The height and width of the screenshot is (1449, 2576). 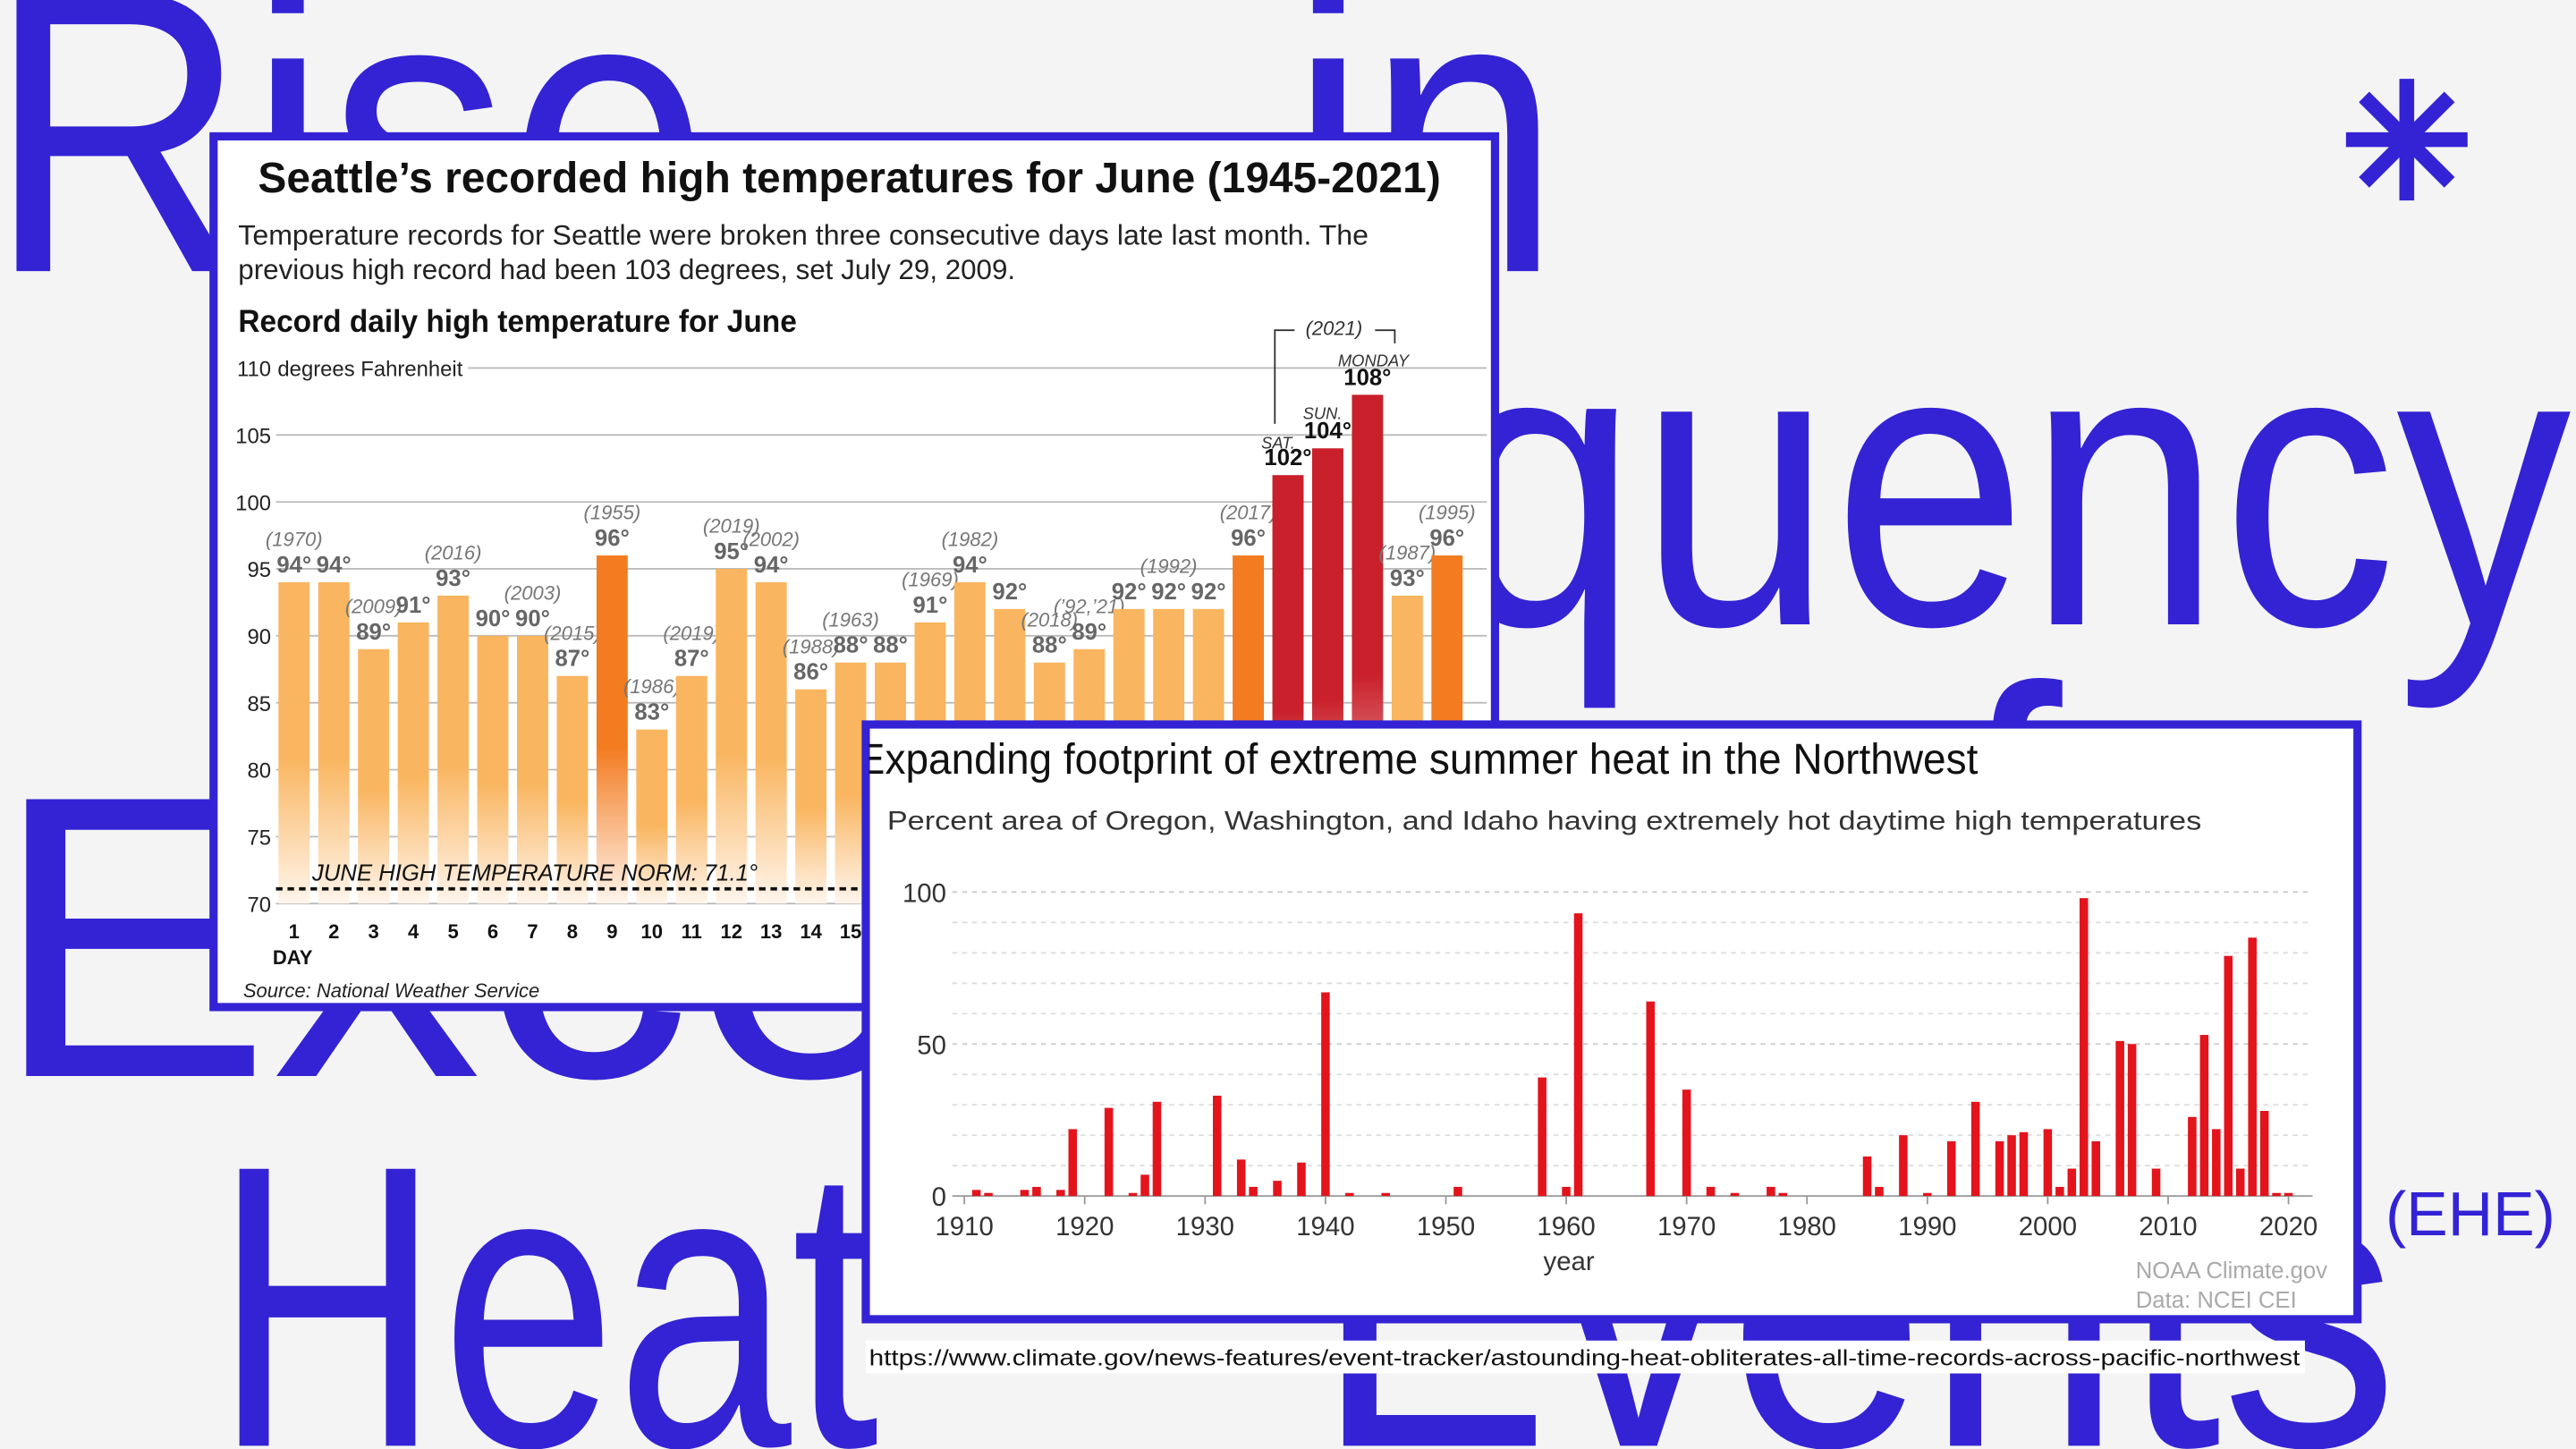 What do you see at coordinates (373, 606) in the screenshot?
I see `year-label: (2009)` at bounding box center [373, 606].